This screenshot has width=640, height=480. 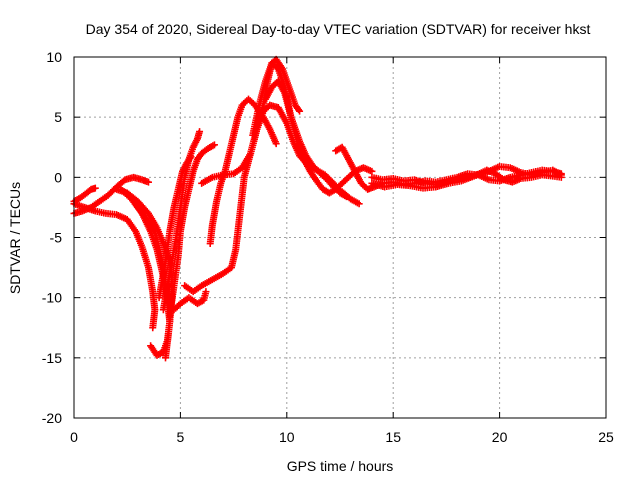 What do you see at coordinates (340, 466) in the screenshot?
I see `x-axis-label: GPS time / hours` at bounding box center [340, 466].